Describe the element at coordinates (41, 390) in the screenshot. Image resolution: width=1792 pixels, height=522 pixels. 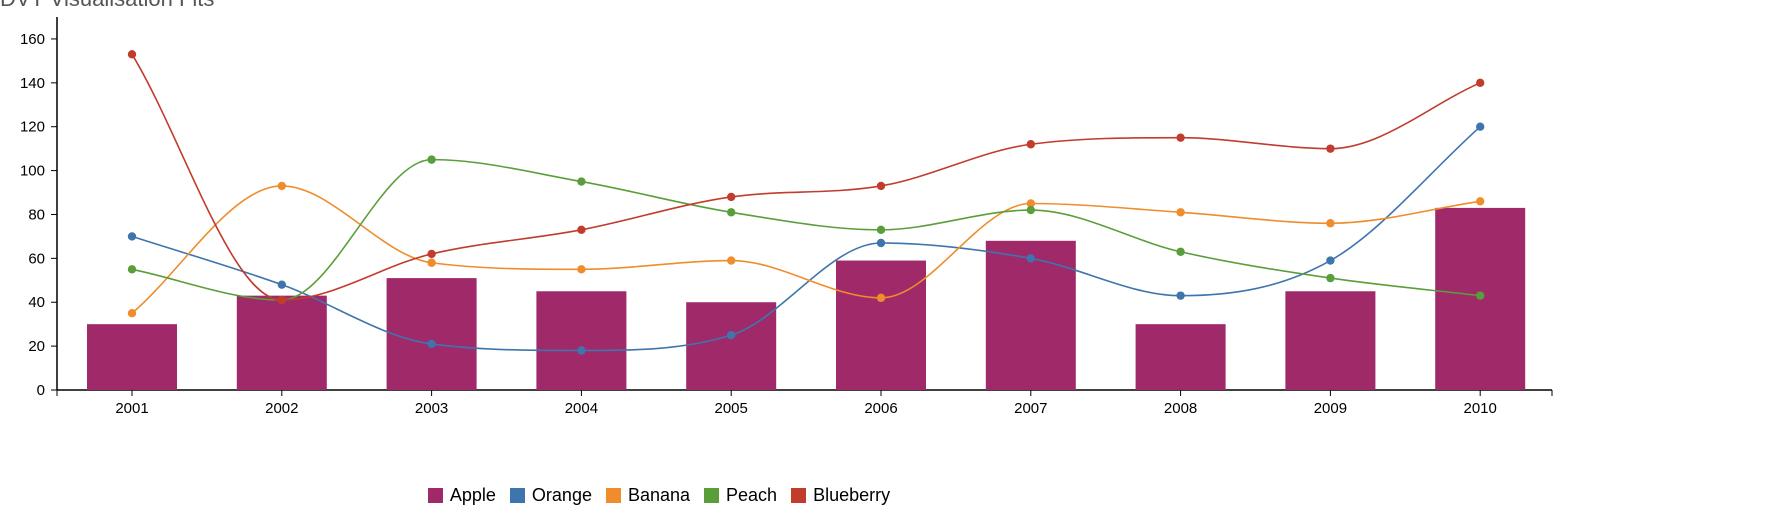
I see `y-tick-label: 0` at that location.